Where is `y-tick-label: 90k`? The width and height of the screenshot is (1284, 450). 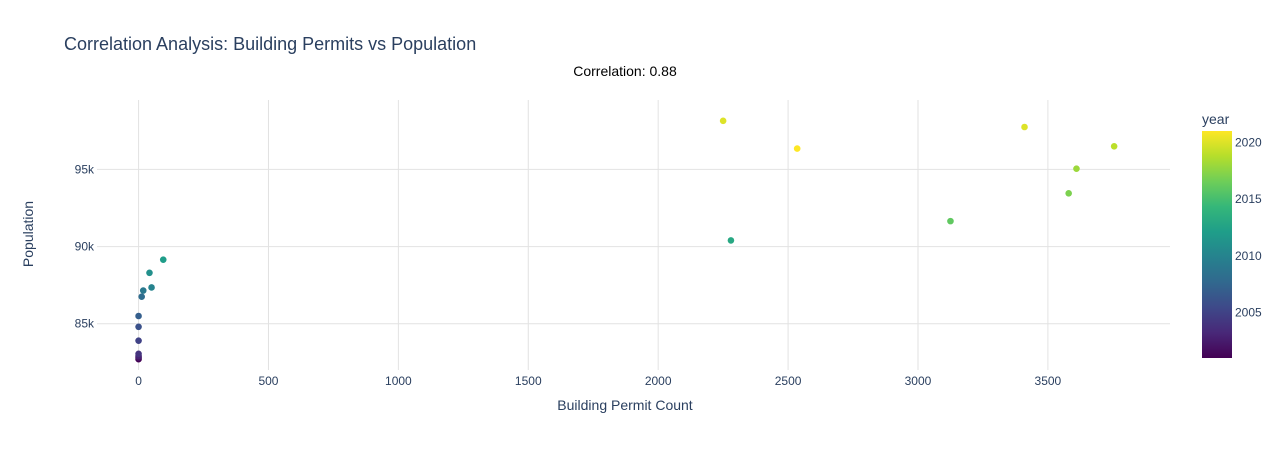 y-tick-label: 90k is located at coordinates (85, 247).